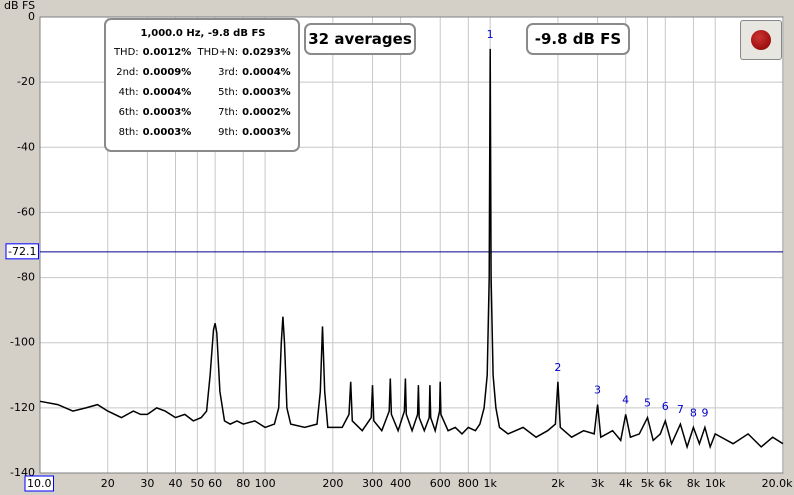  I want to click on record-icon, so click(761, 40).